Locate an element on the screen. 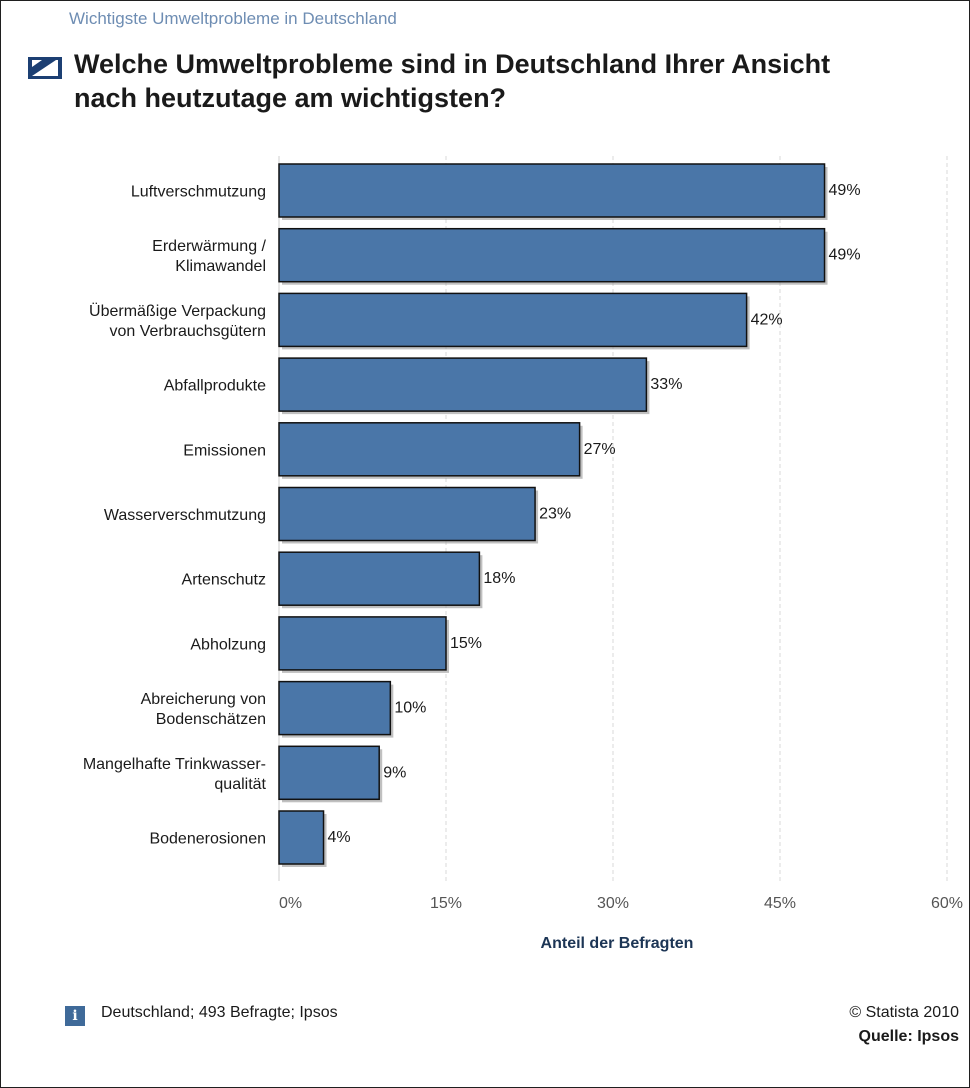 Image resolution: width=970 pixels, height=1088 pixels. category-label: von Verbrauchsgütern is located at coordinates (187, 331).